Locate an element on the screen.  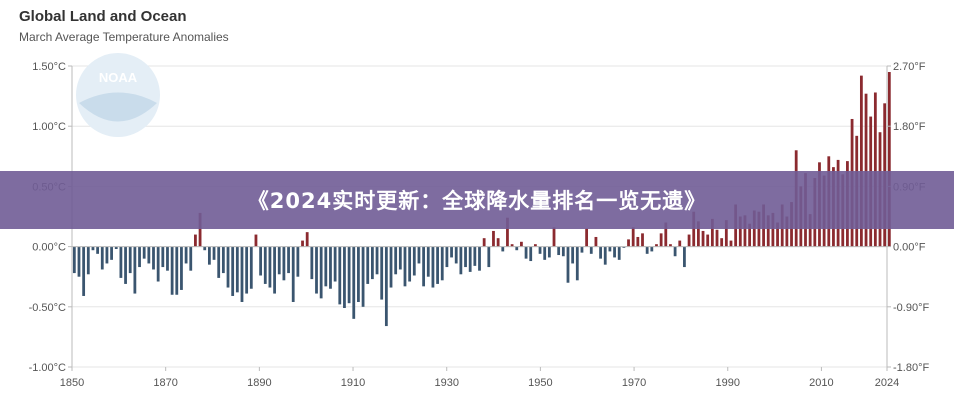
banner-text: 《2024实时更新：全球降水量排名一览无遗》 is located at coordinates (477, 201).